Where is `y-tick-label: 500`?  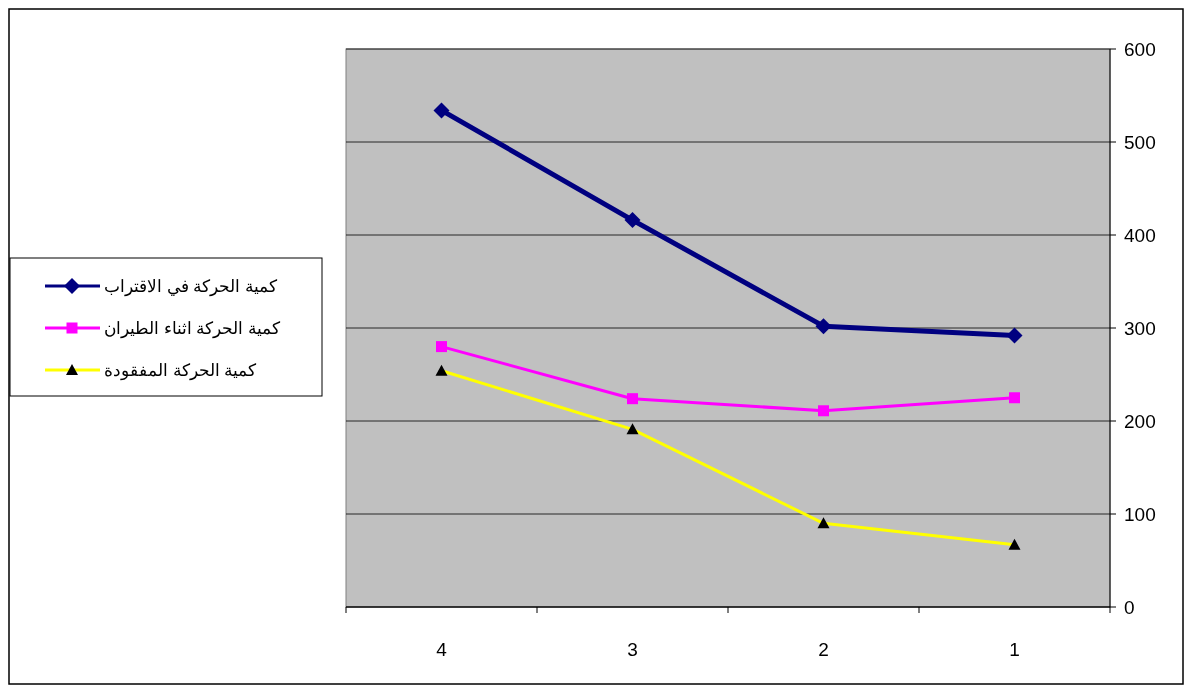
y-tick-label: 500 is located at coordinates (1140, 142).